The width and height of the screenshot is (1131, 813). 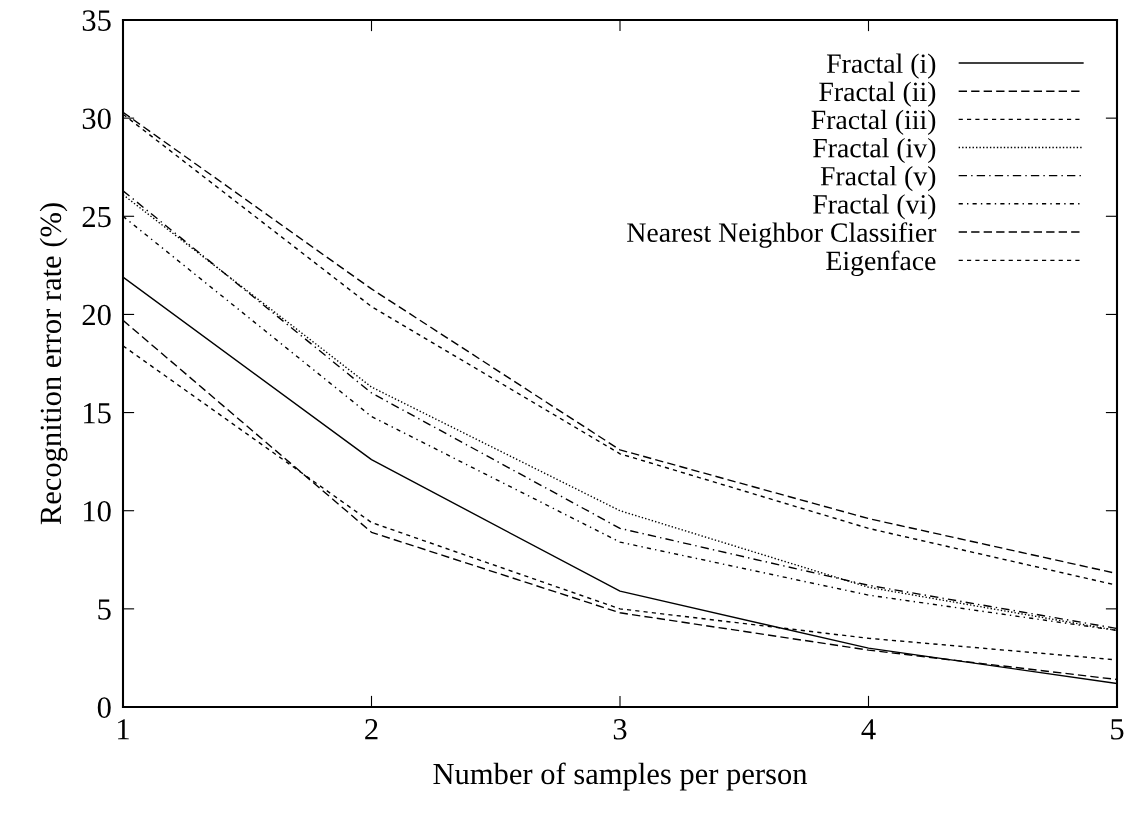 I want to click on legend-label: Fractal (v), so click(x=878, y=179).